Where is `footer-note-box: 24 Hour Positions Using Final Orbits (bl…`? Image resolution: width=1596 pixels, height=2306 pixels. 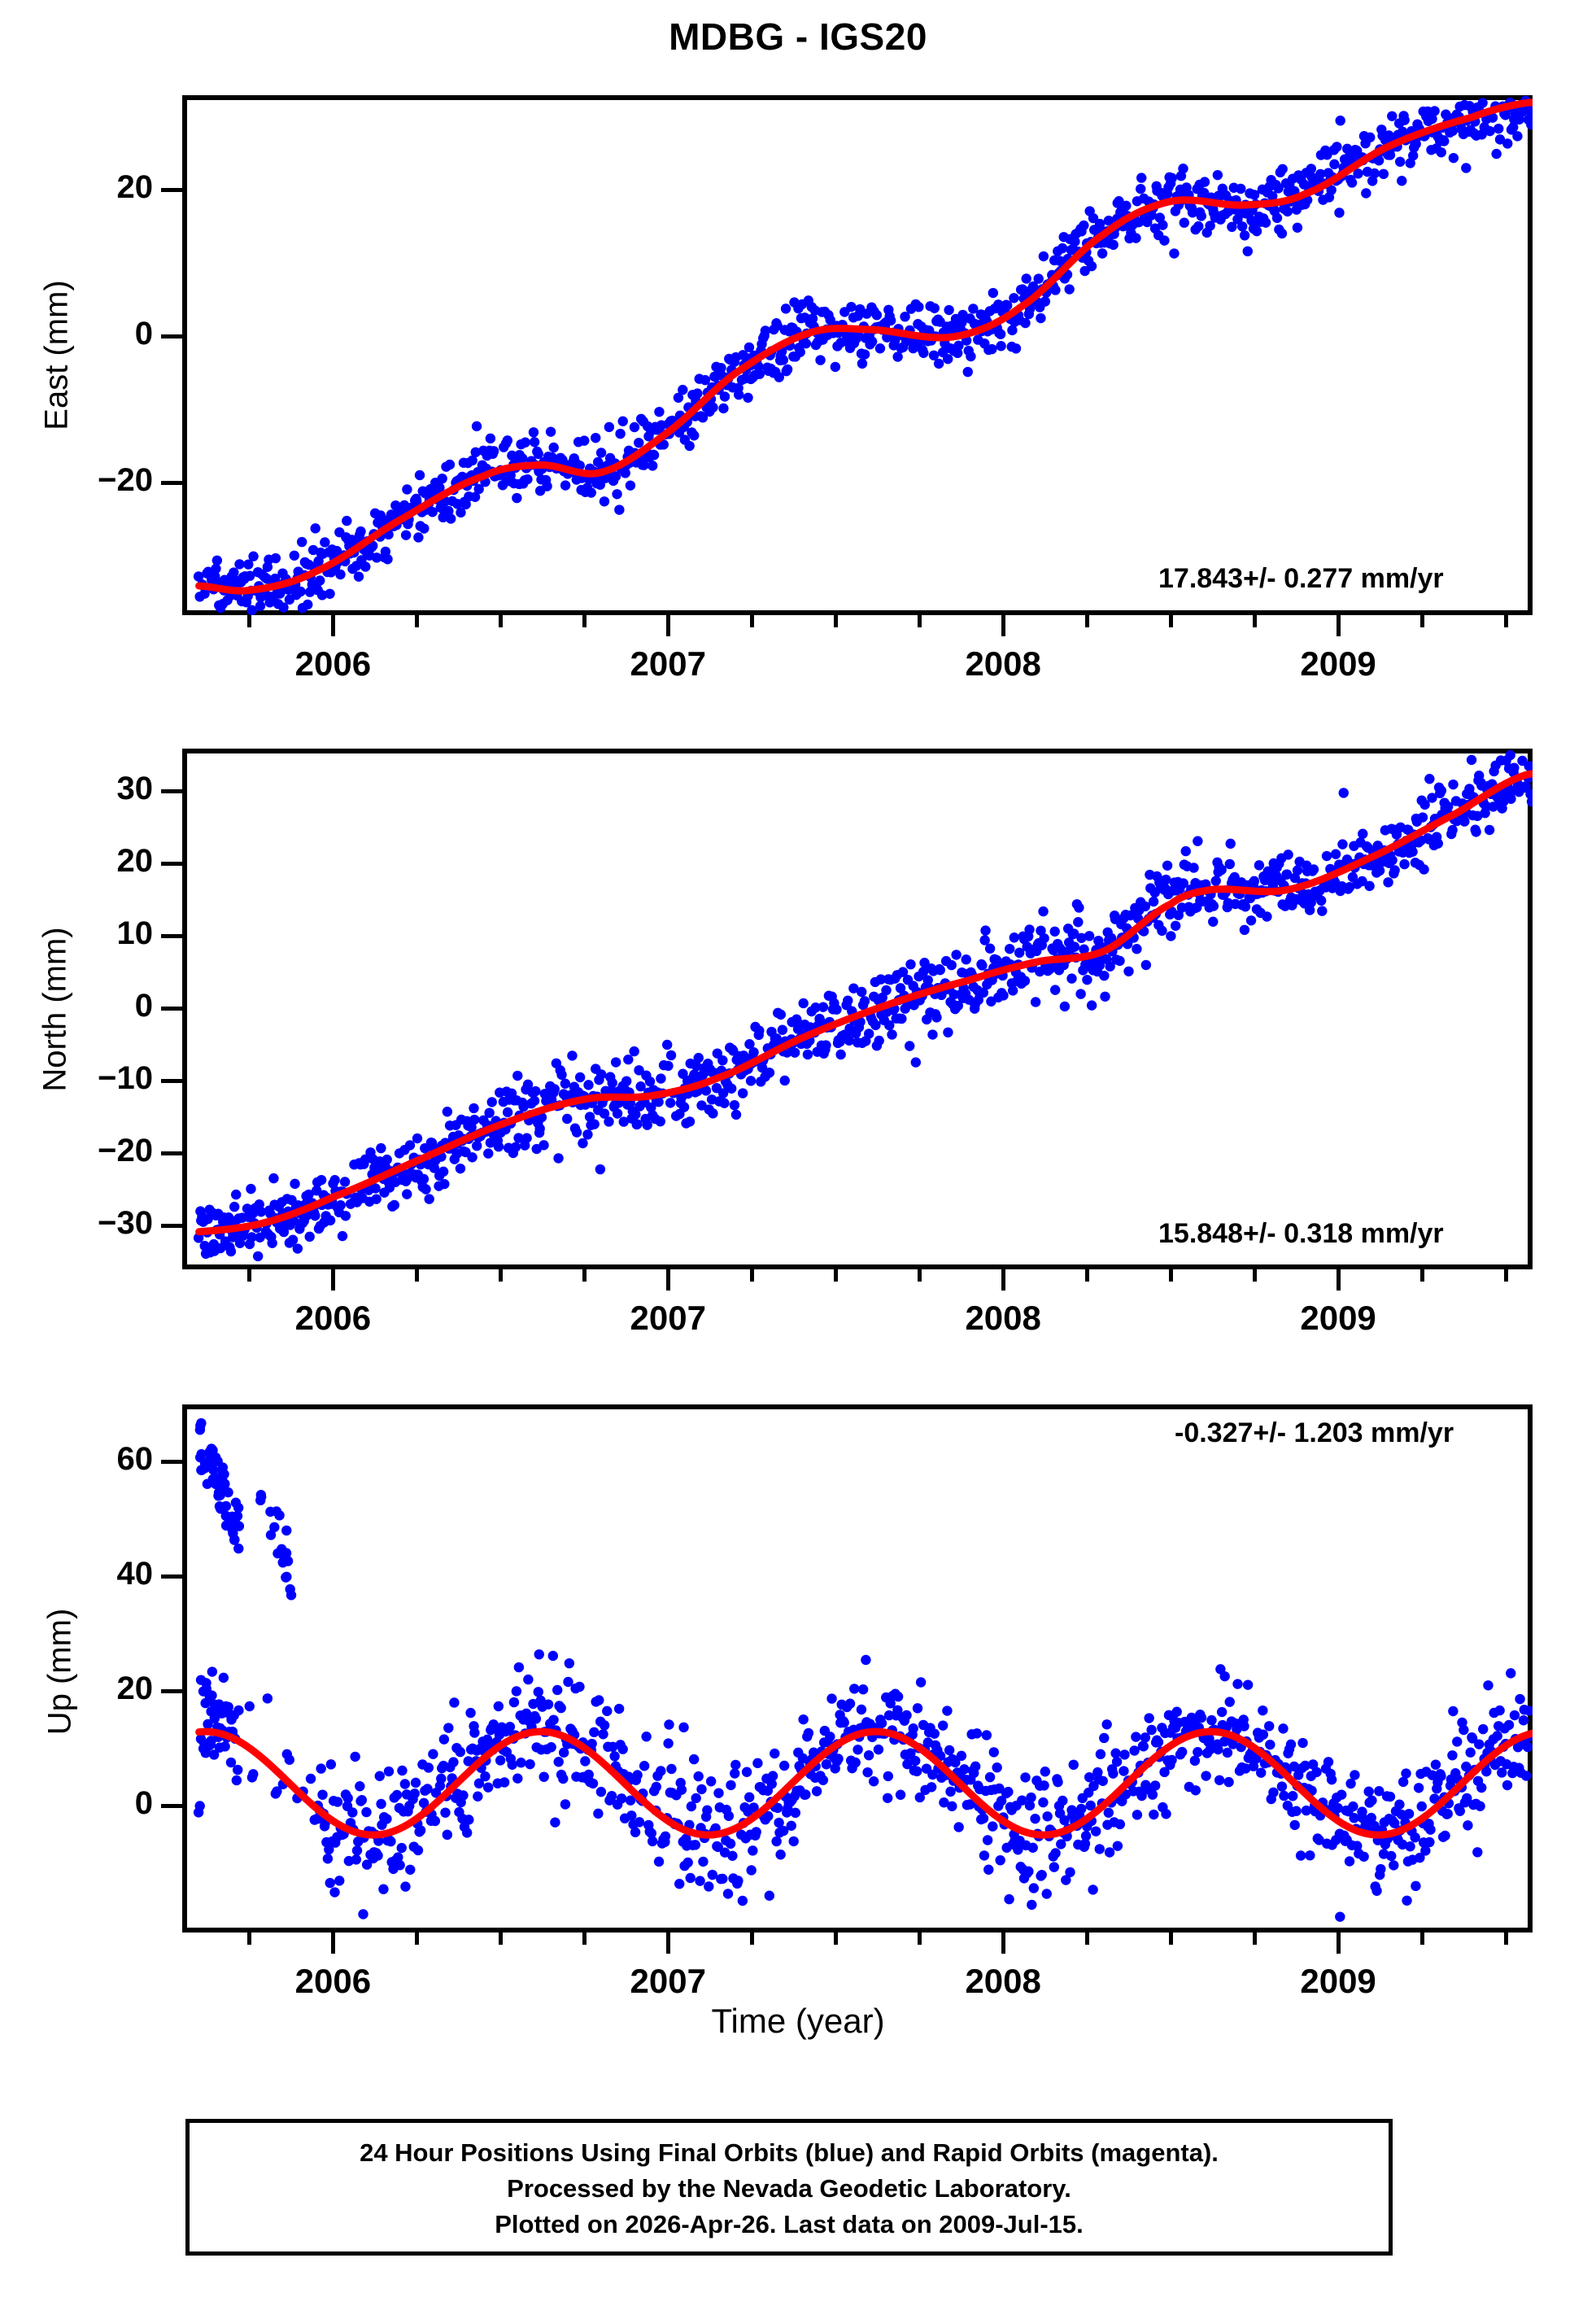 footer-note-box: 24 Hour Positions Using Final Orbits (bl… is located at coordinates (789, 2187).